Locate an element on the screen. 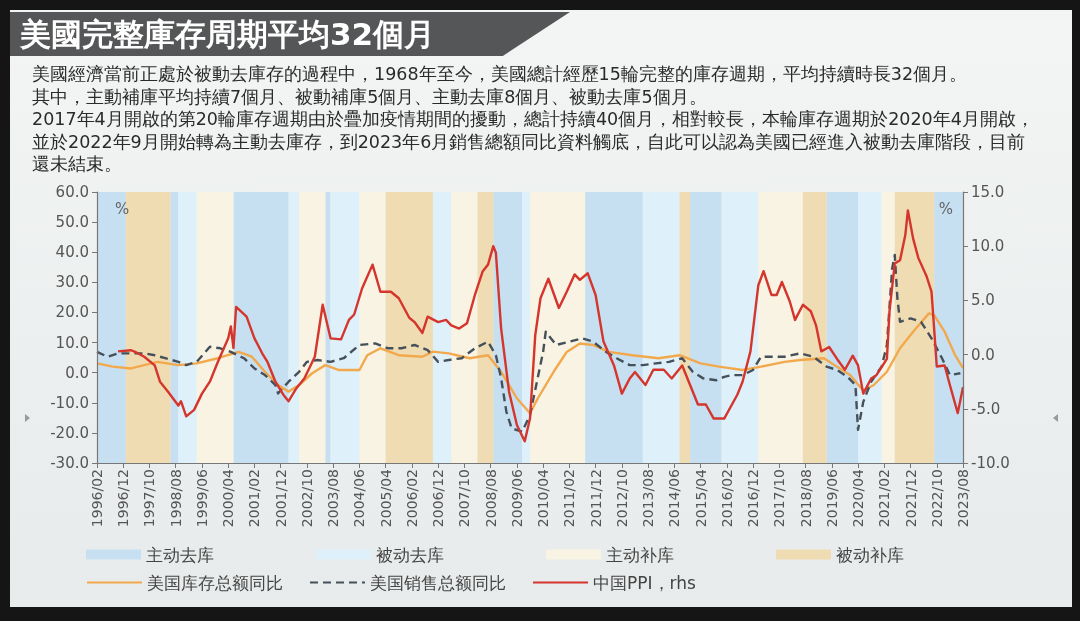 The height and width of the screenshot is (621, 1080). x-tick-label: 2005/04 is located at coordinates (385, 498).